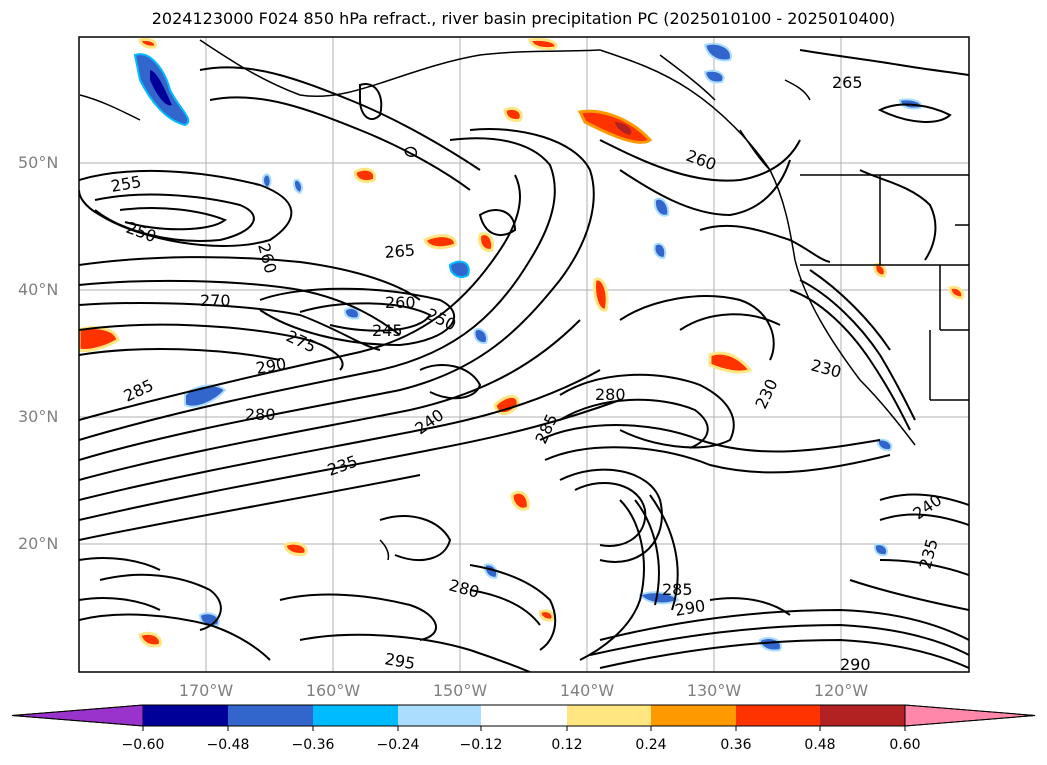 The image size is (1047, 765). I want to click on lon-label-170w: 170°W, so click(206, 690).